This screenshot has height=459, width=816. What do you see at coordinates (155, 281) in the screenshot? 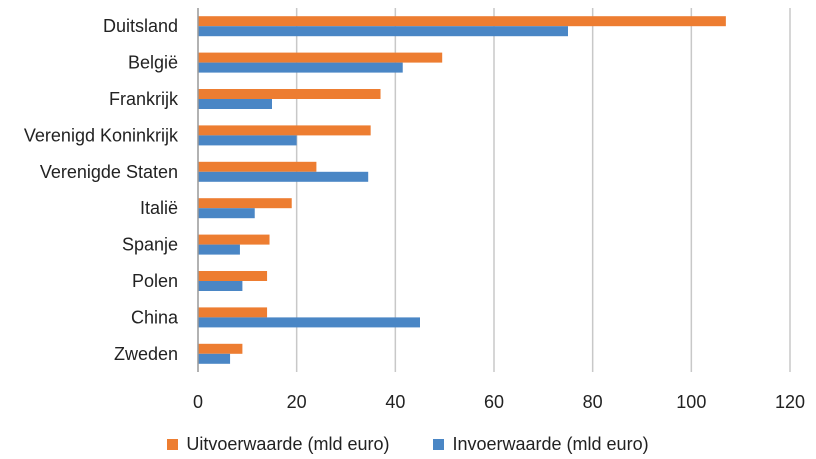
I see `category-label: Polen` at bounding box center [155, 281].